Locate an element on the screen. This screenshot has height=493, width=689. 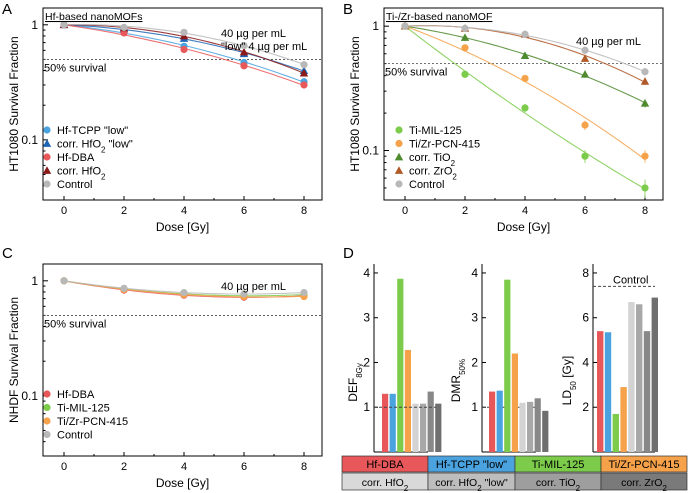
label-span: LD is located at coordinates (567, 398).